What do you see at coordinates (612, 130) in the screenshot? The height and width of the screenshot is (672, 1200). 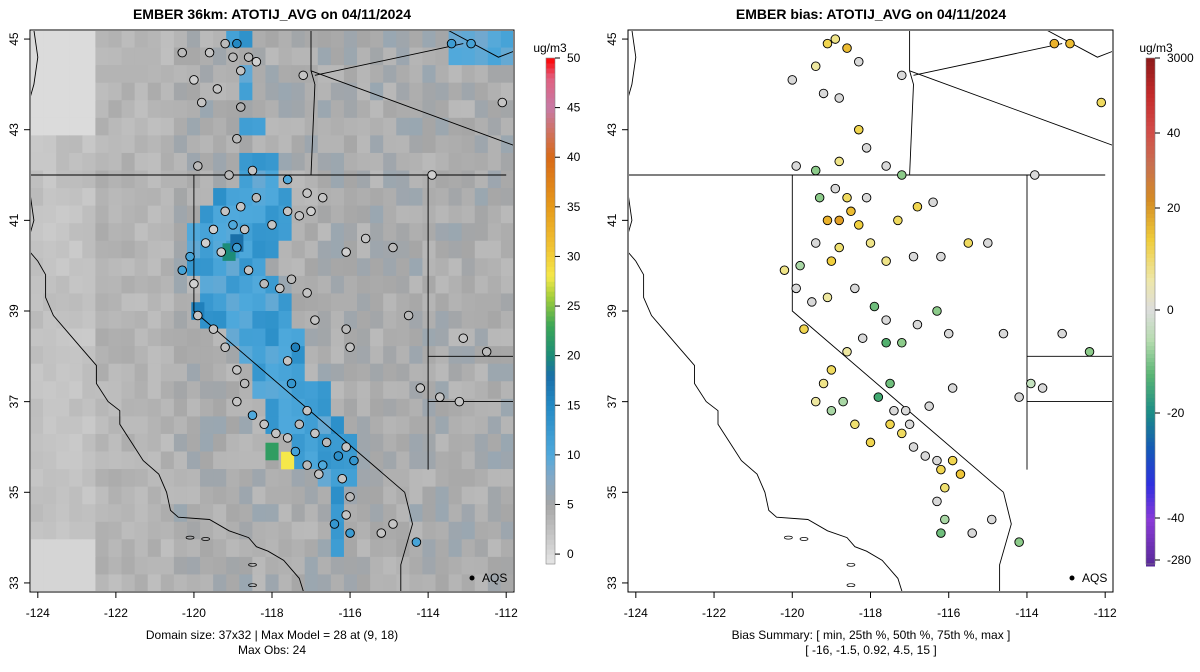 I see `right-y-tick-label: 43` at bounding box center [612, 130].